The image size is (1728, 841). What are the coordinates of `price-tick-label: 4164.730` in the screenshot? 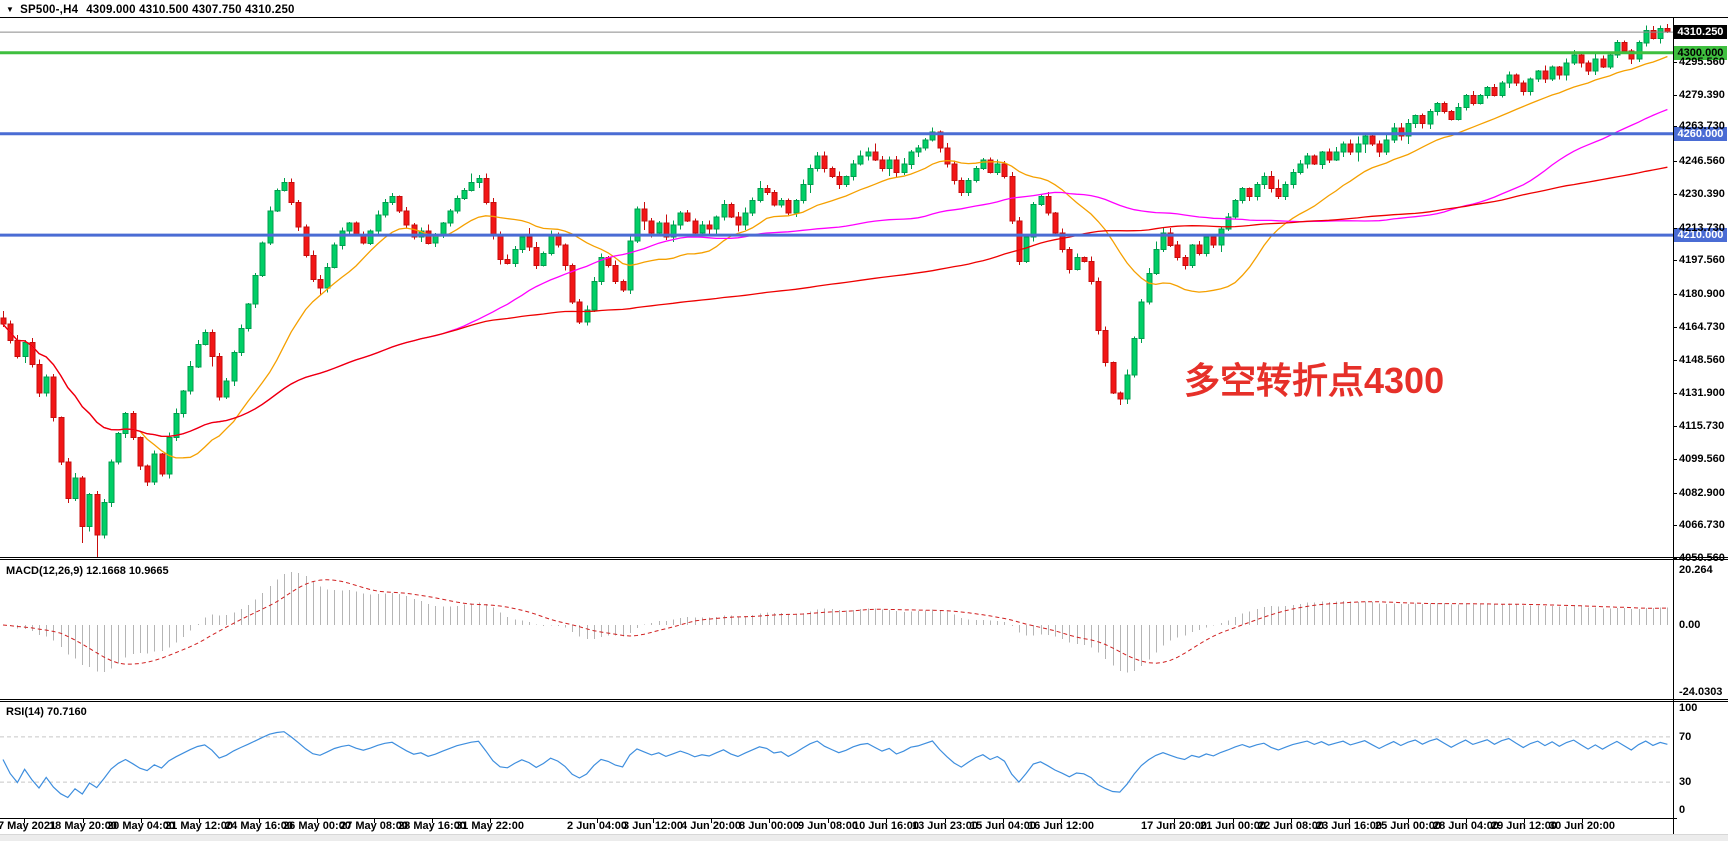 It's located at (1702, 326).